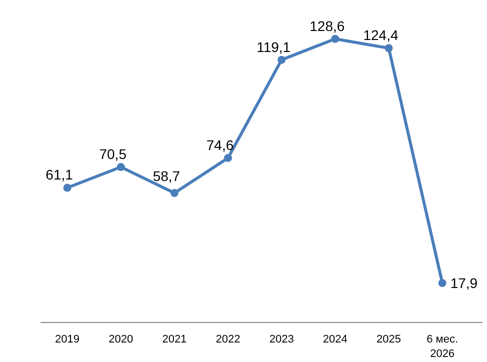  What do you see at coordinates (113, 154) in the screenshot?
I see `data-label: 70,5` at bounding box center [113, 154].